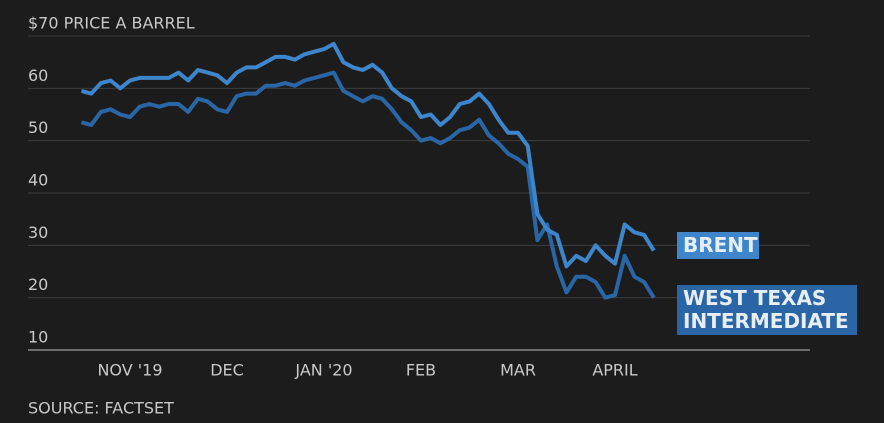 The image size is (884, 423). What do you see at coordinates (614, 370) in the screenshot?
I see `x-tick-label: APRIL` at bounding box center [614, 370].